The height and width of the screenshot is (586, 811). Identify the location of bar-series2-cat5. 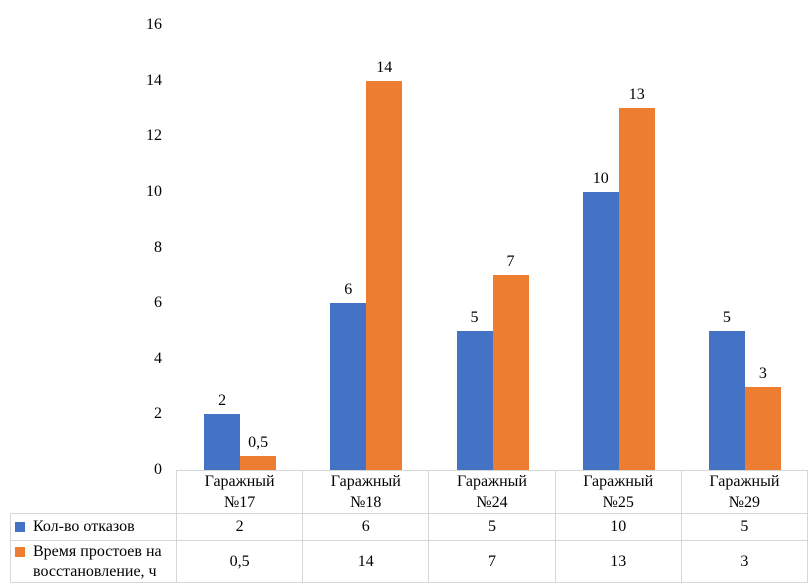
(762, 428).